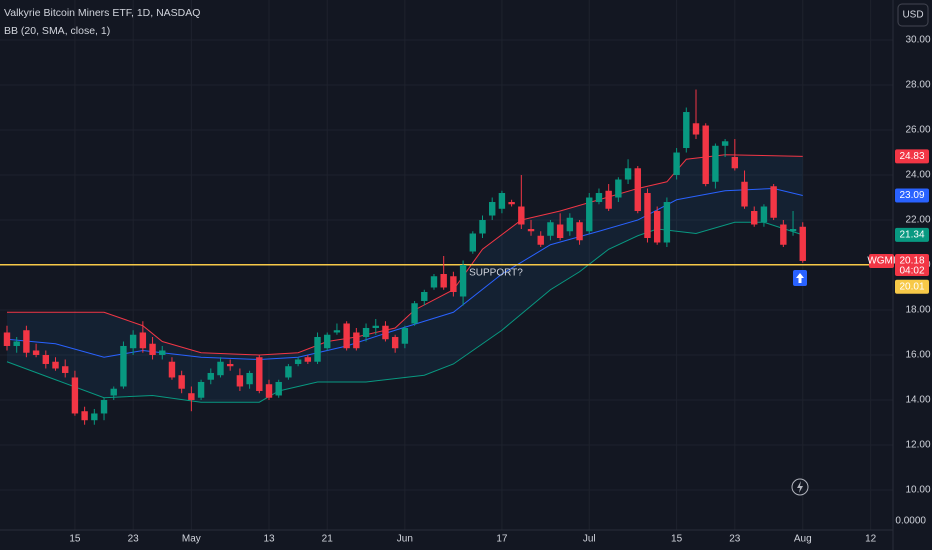 The height and width of the screenshot is (550, 932). I want to click on currency-label: USD, so click(912, 15).